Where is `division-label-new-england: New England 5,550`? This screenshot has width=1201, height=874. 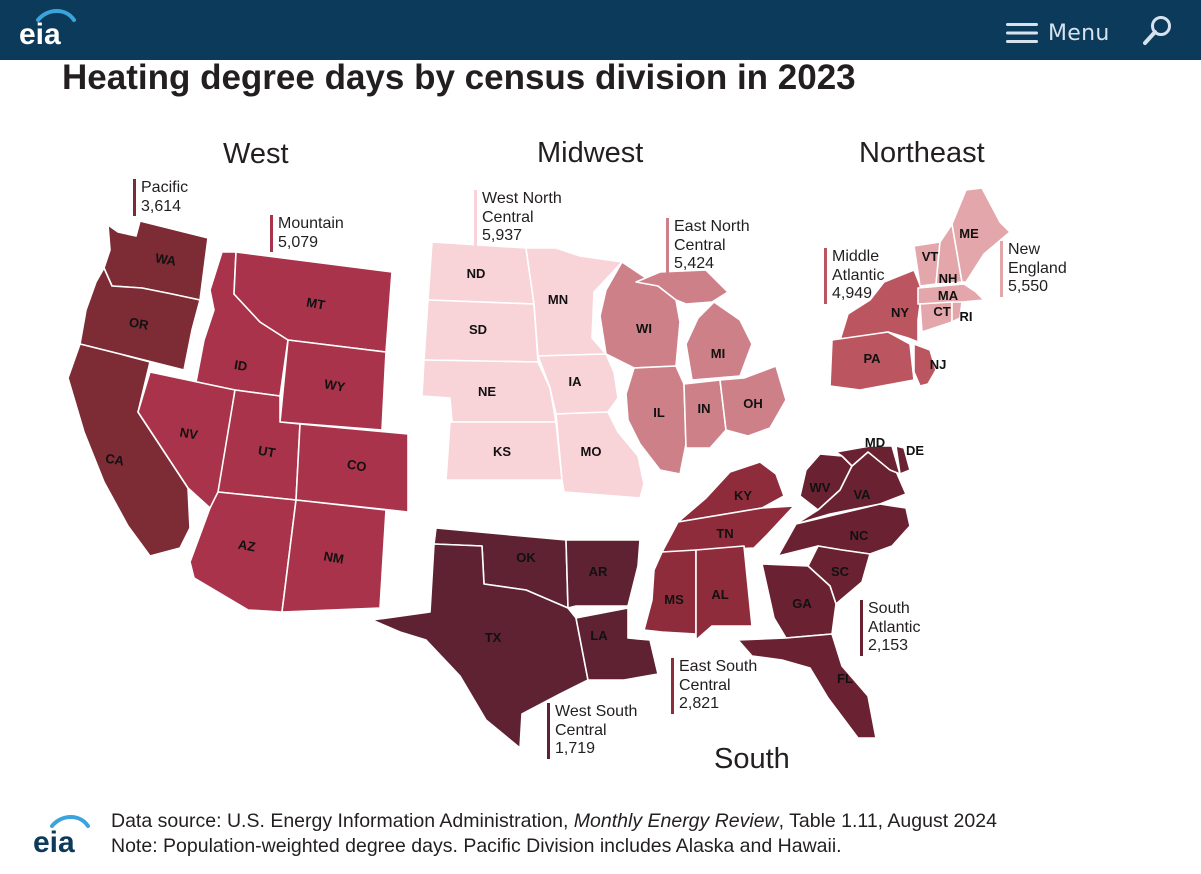 division-label-new-england: New England 5,550 is located at coordinates (1033, 269).